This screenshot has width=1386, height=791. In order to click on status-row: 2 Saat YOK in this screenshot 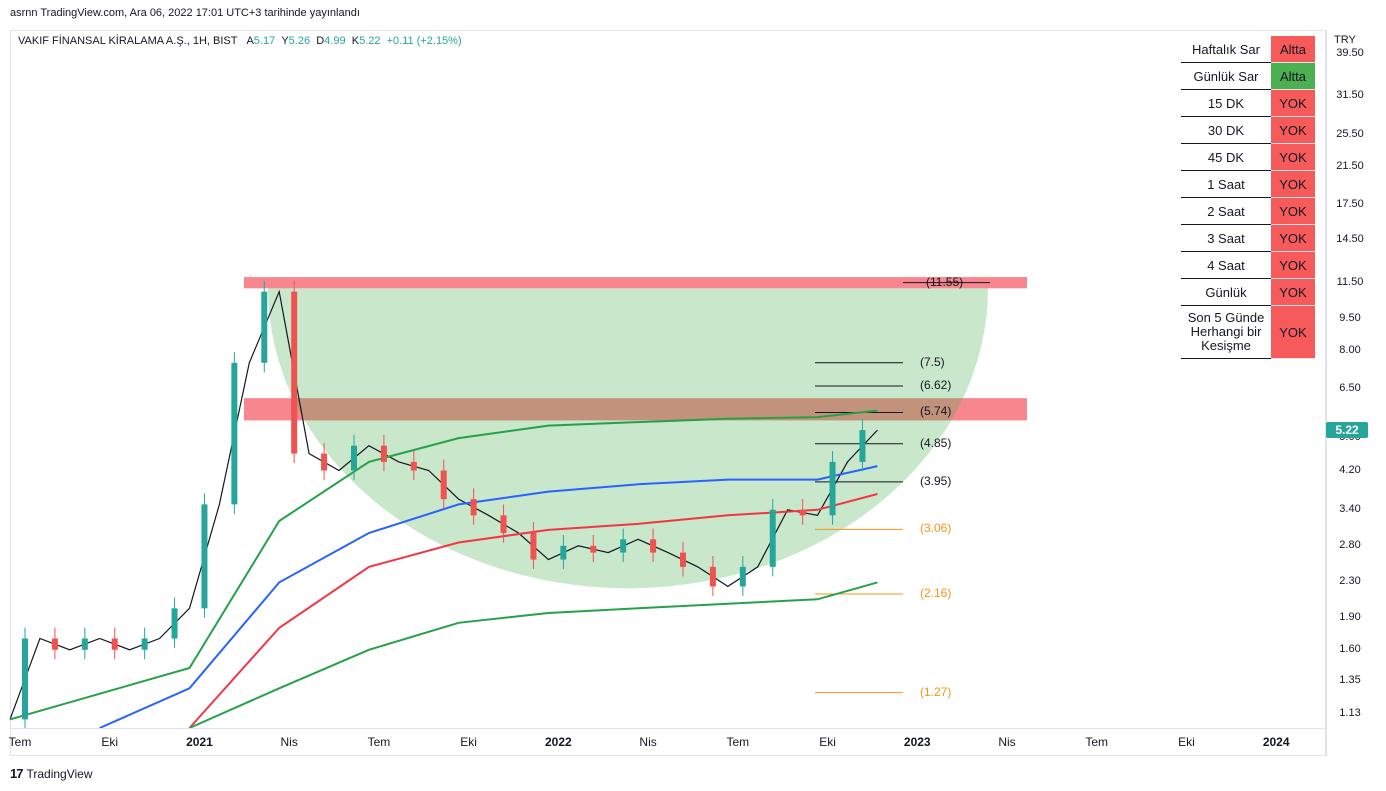, I will do `click(1248, 211)`.